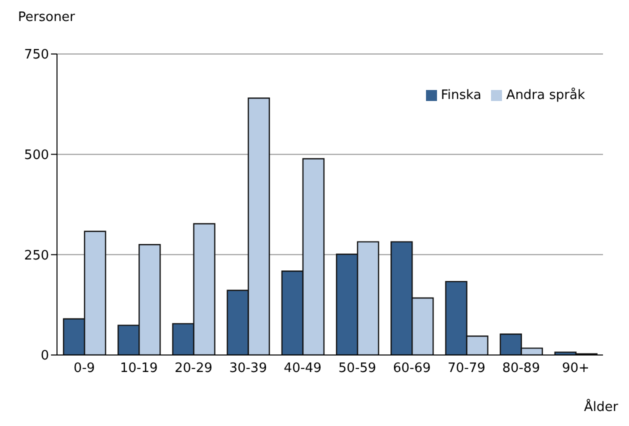 The width and height of the screenshot is (629, 426). I want to click on x-tick-label: 70-79, so click(467, 368).